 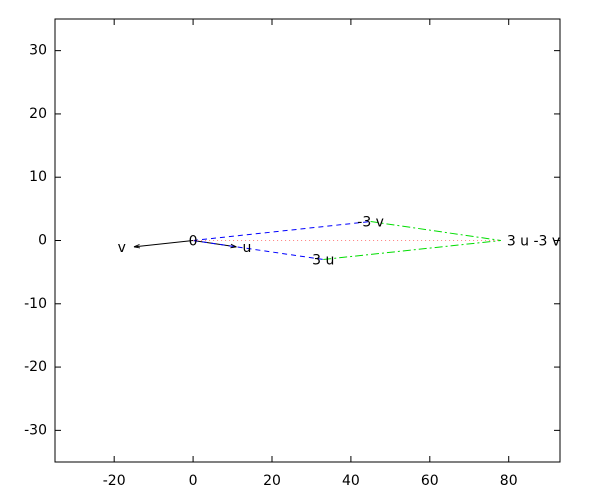 I want to click on point-label: 3 u -3 v, so click(x=533, y=242).